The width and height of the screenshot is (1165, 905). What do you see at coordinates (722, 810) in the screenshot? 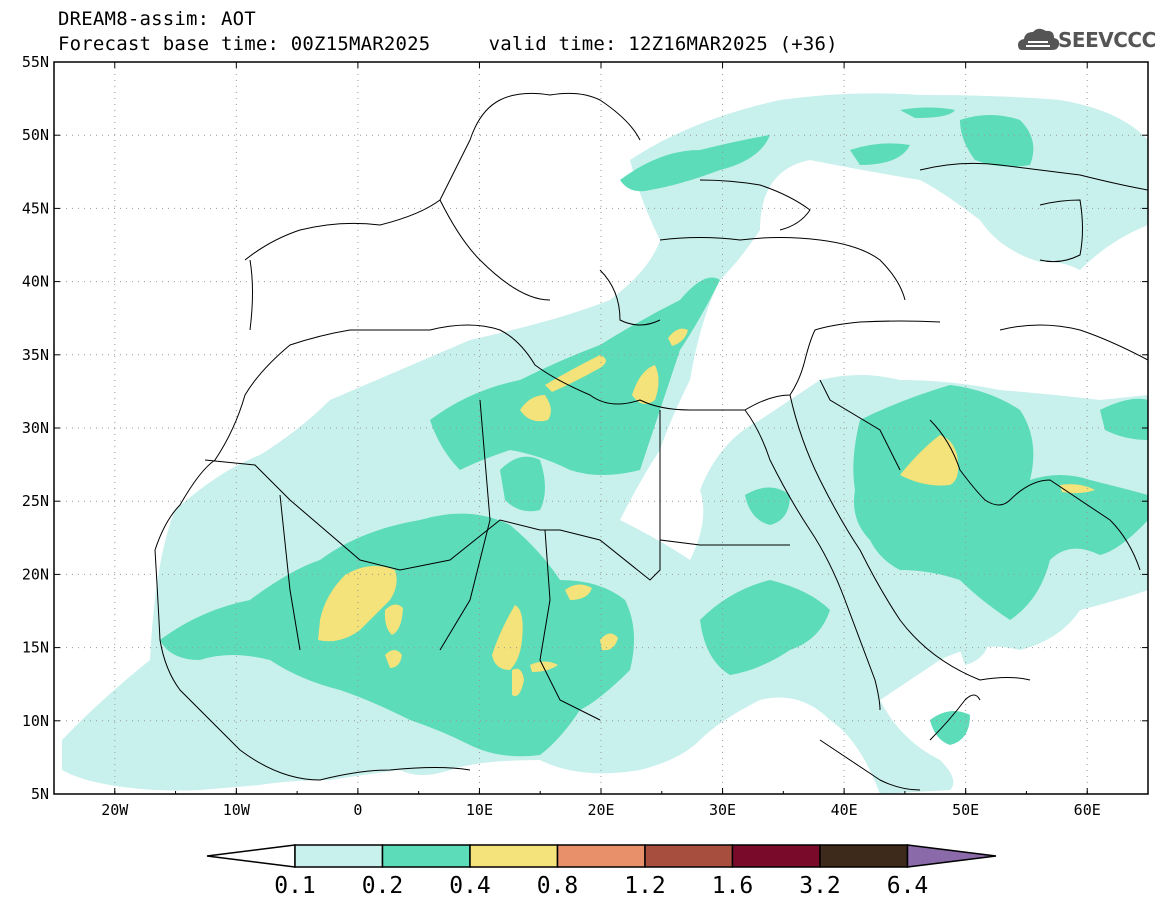
I see `lon-label: 30E` at bounding box center [722, 810].